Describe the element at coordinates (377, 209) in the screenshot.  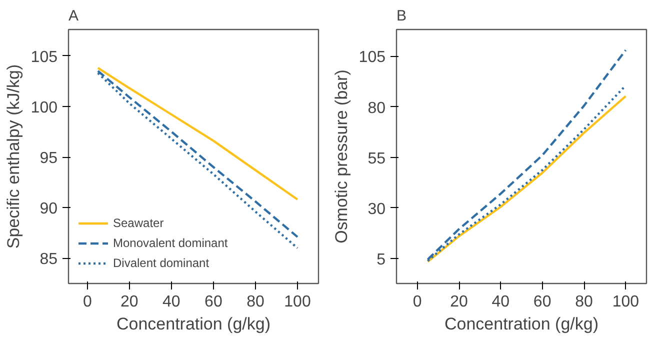
I see `y-tick-label: 30` at that location.